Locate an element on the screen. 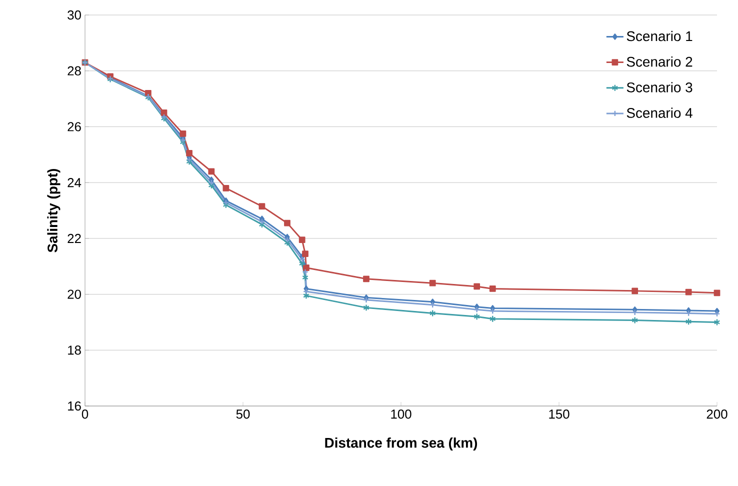 This screenshot has height=486, width=738. legend-label: Scenario 4 is located at coordinates (659, 113).